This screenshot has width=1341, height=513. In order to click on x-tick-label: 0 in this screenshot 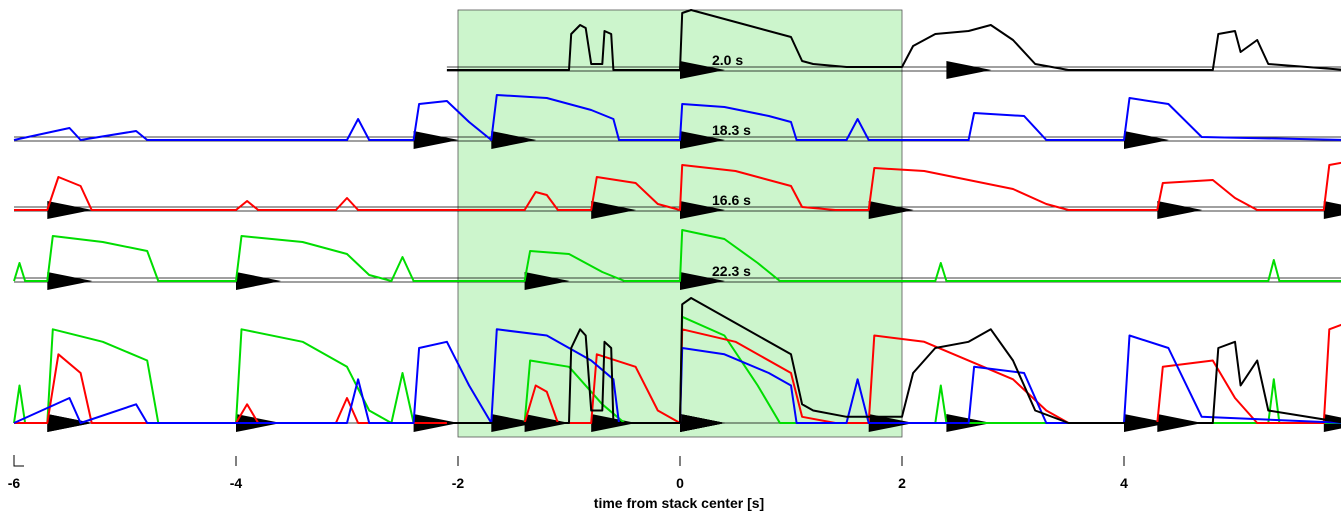, I will do `click(680, 483)`.